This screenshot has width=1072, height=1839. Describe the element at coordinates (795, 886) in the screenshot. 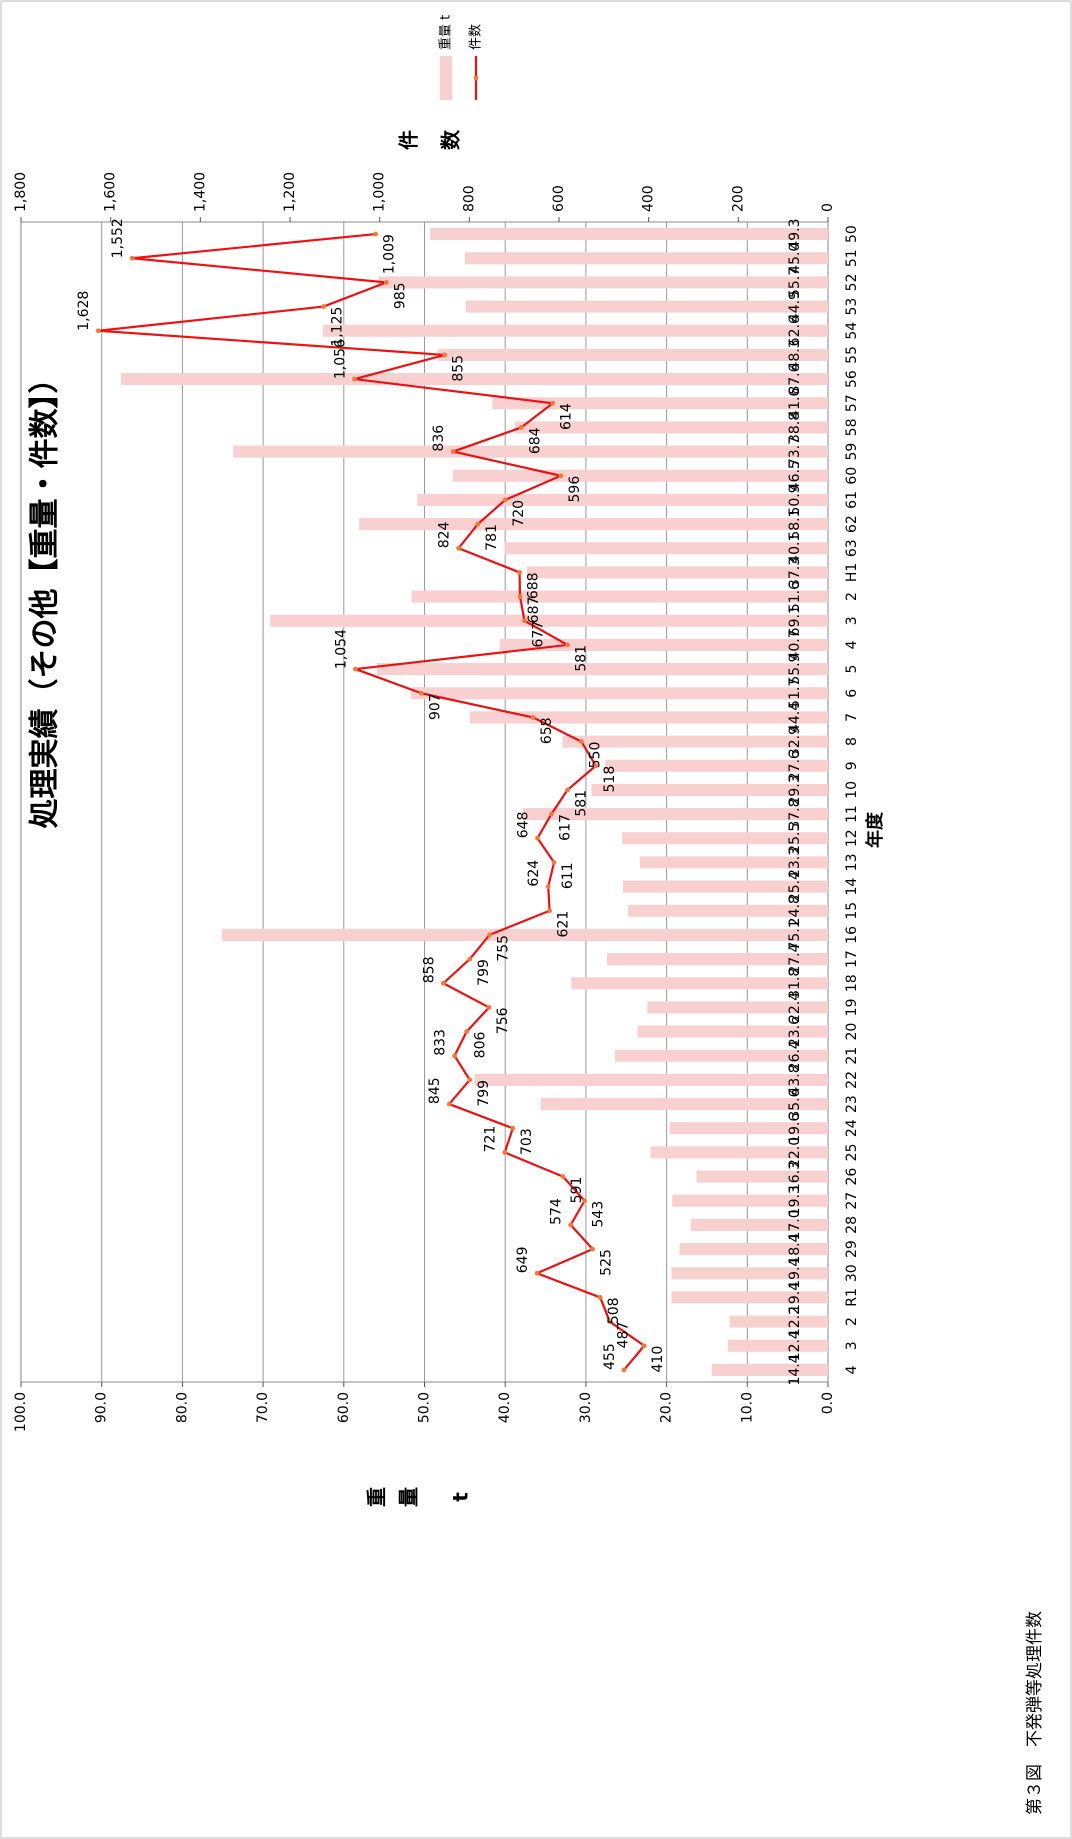

I see `weight-data-label: 25.4` at that location.